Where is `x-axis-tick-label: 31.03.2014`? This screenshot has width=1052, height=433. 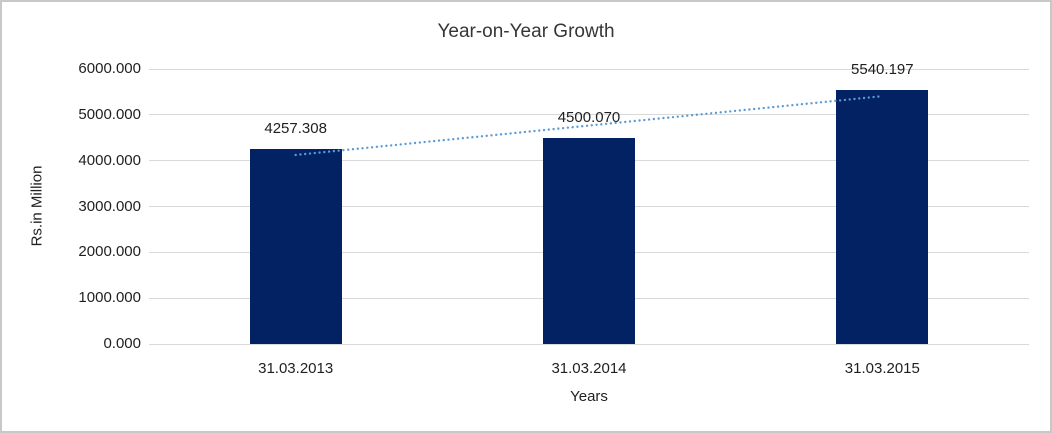 x-axis-tick-label: 31.03.2014 is located at coordinates (589, 368).